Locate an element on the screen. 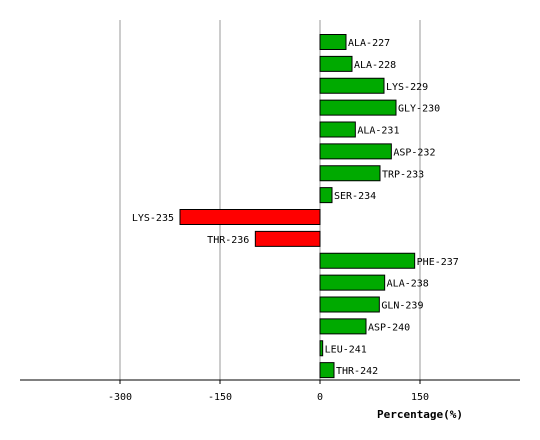  bar-label-gln-239: GLN-239 is located at coordinates (402, 306).